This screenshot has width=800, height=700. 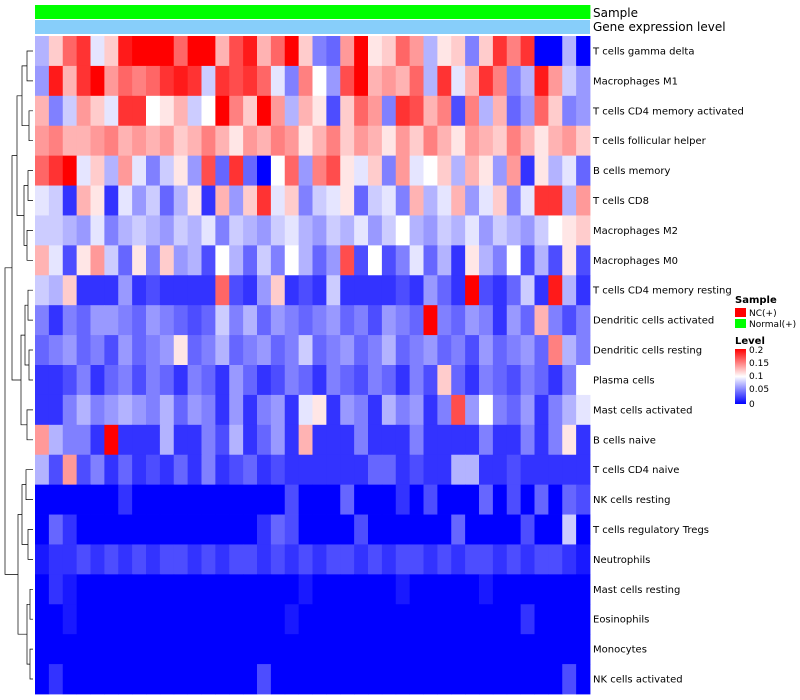 I want to click on dendrogram-branch, so click(x=20, y=155).